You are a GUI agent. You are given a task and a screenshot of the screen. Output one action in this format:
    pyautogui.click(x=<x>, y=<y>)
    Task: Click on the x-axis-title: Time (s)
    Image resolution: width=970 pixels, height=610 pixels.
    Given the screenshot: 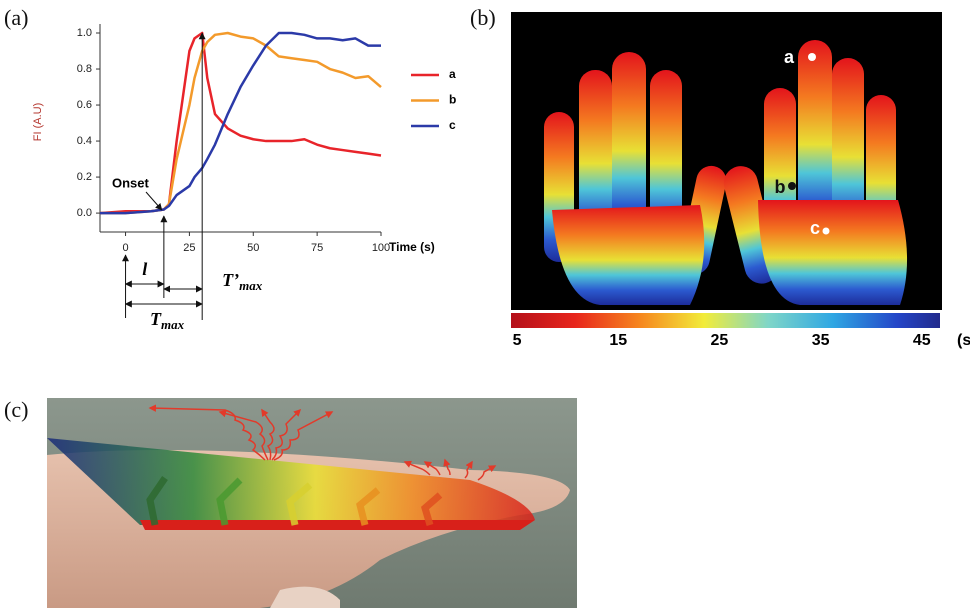 What is the action you would take?
    pyautogui.click(x=412, y=247)
    